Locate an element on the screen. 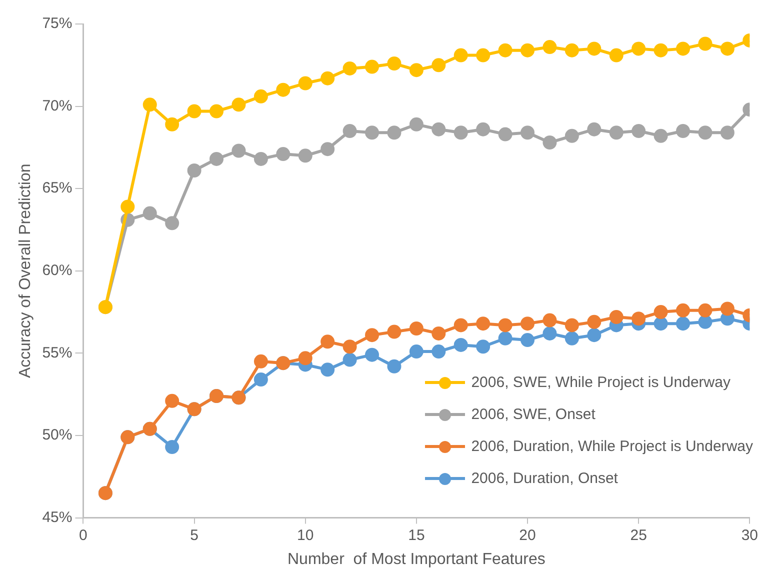 The image size is (769, 579). y-tick-label: 60% is located at coordinates (57, 271).